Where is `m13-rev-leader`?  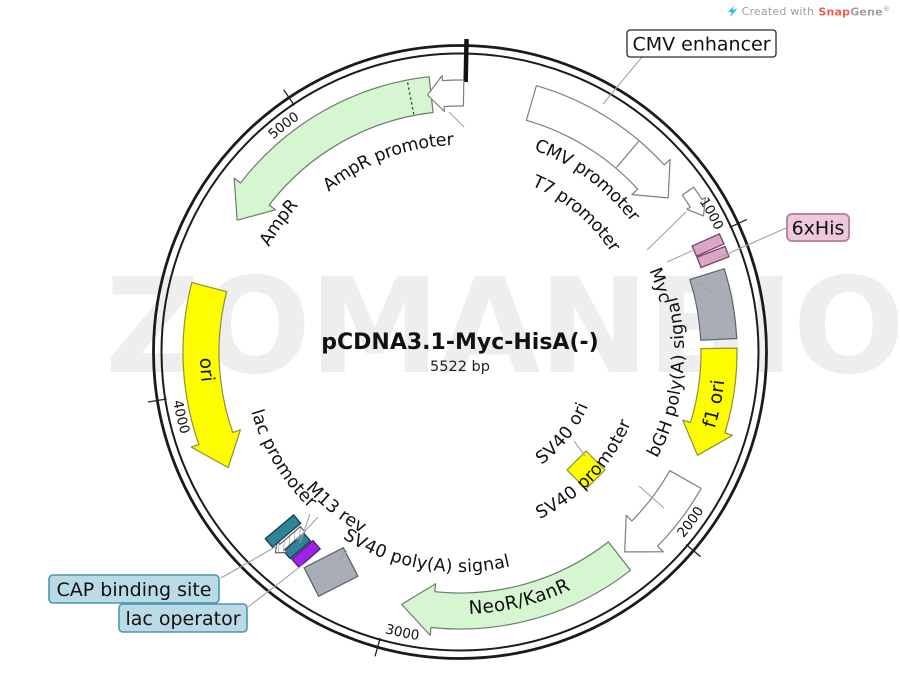
m13-rev-leader is located at coordinates (307, 528).